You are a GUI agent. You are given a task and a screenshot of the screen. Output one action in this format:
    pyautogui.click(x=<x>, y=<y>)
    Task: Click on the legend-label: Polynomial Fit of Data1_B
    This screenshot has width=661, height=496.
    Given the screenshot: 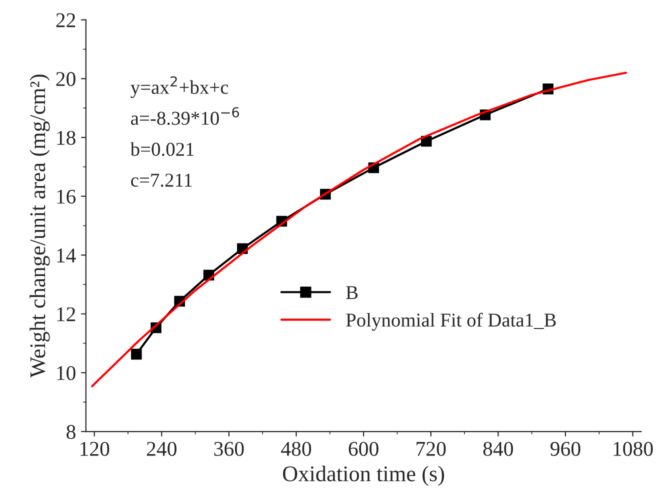 What is the action you would take?
    pyautogui.click(x=451, y=321)
    